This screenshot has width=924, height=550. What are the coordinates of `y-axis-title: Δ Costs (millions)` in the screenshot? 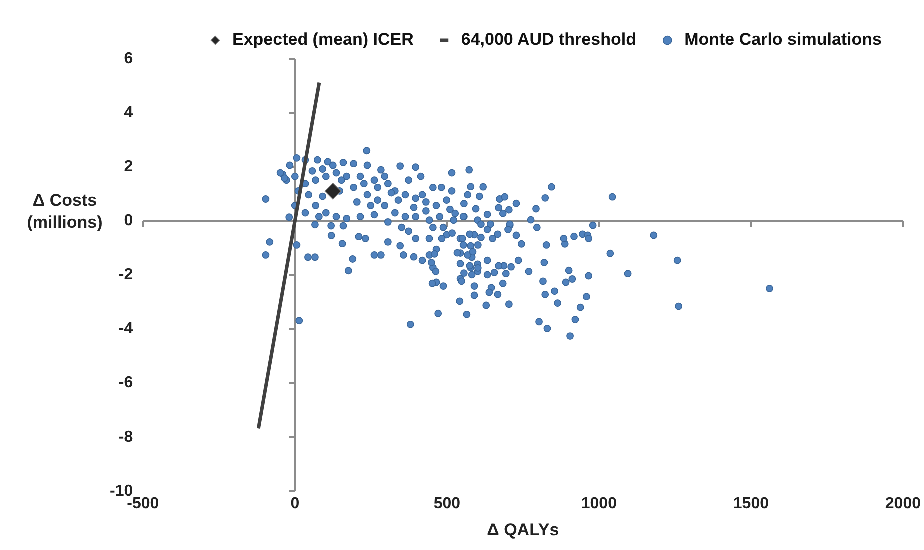 It's located at (65, 212).